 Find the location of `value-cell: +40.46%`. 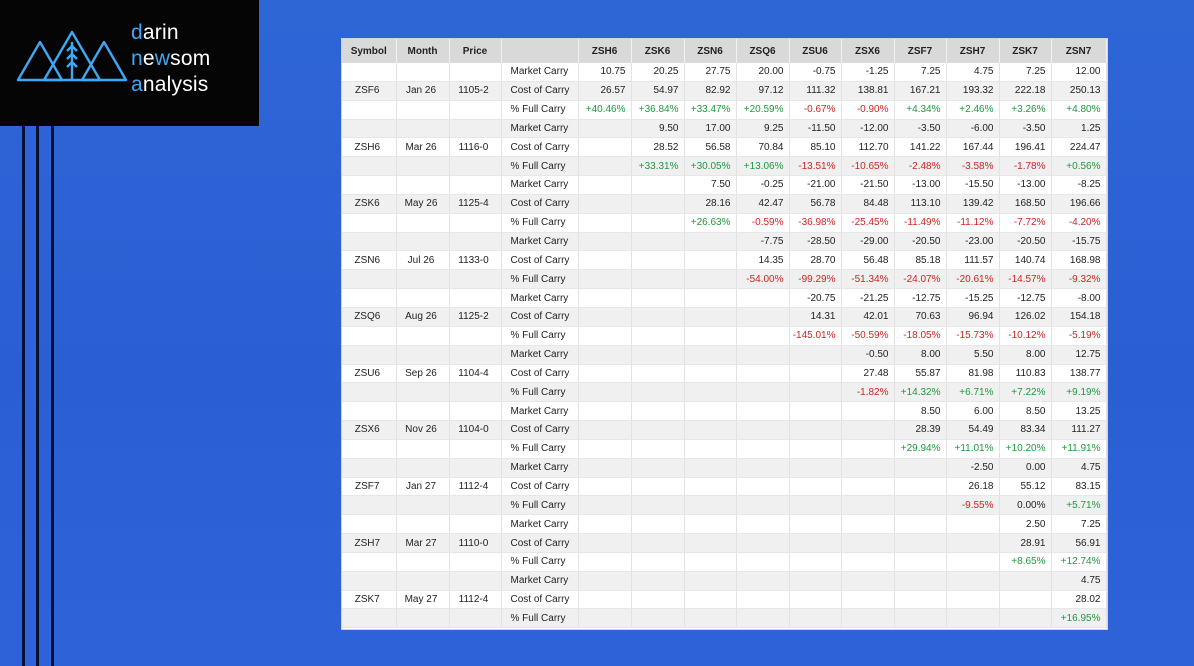

value-cell: +40.46% is located at coordinates (605, 110).